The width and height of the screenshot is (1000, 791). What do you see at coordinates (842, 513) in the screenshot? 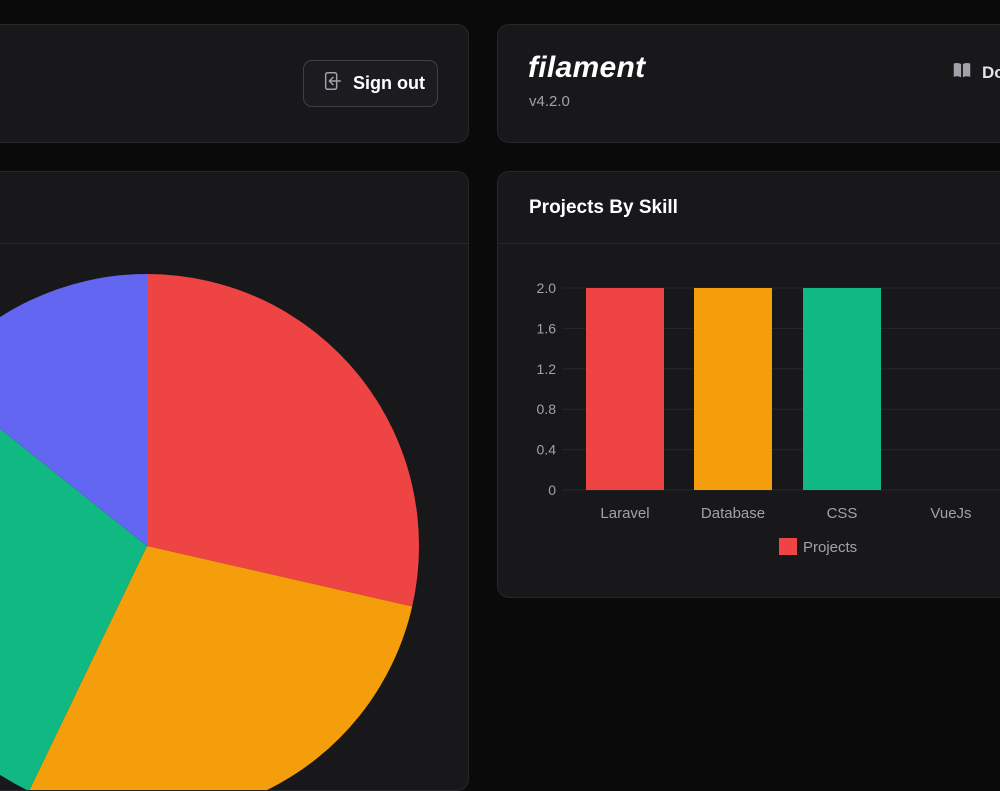
I see `x-tick-label: CSS` at bounding box center [842, 513].